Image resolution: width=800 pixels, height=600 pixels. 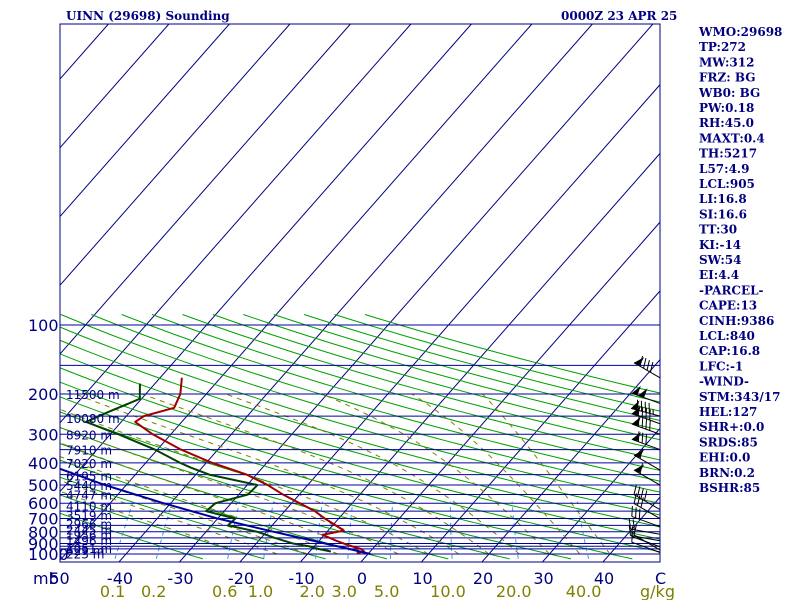 I want to click on index-line: SI:16.6, so click(x=723, y=214).